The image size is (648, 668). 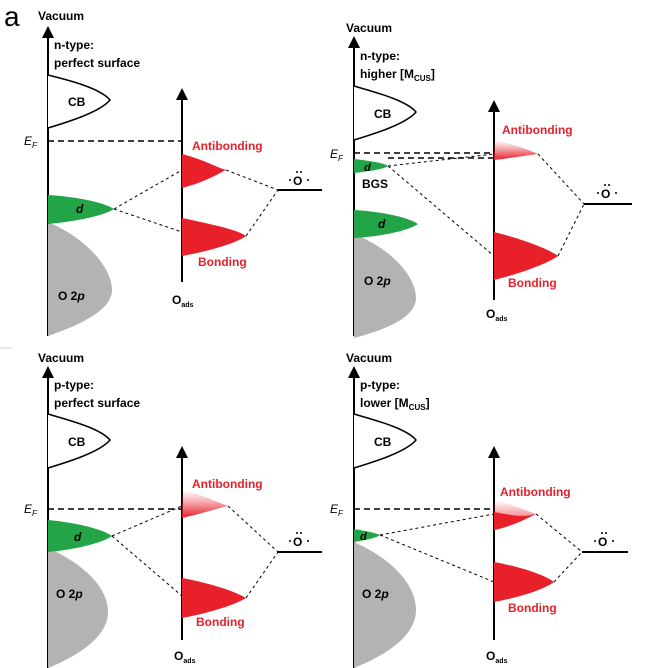 What do you see at coordinates (12, 16) in the screenshot?
I see `figure-label: a` at bounding box center [12, 16].